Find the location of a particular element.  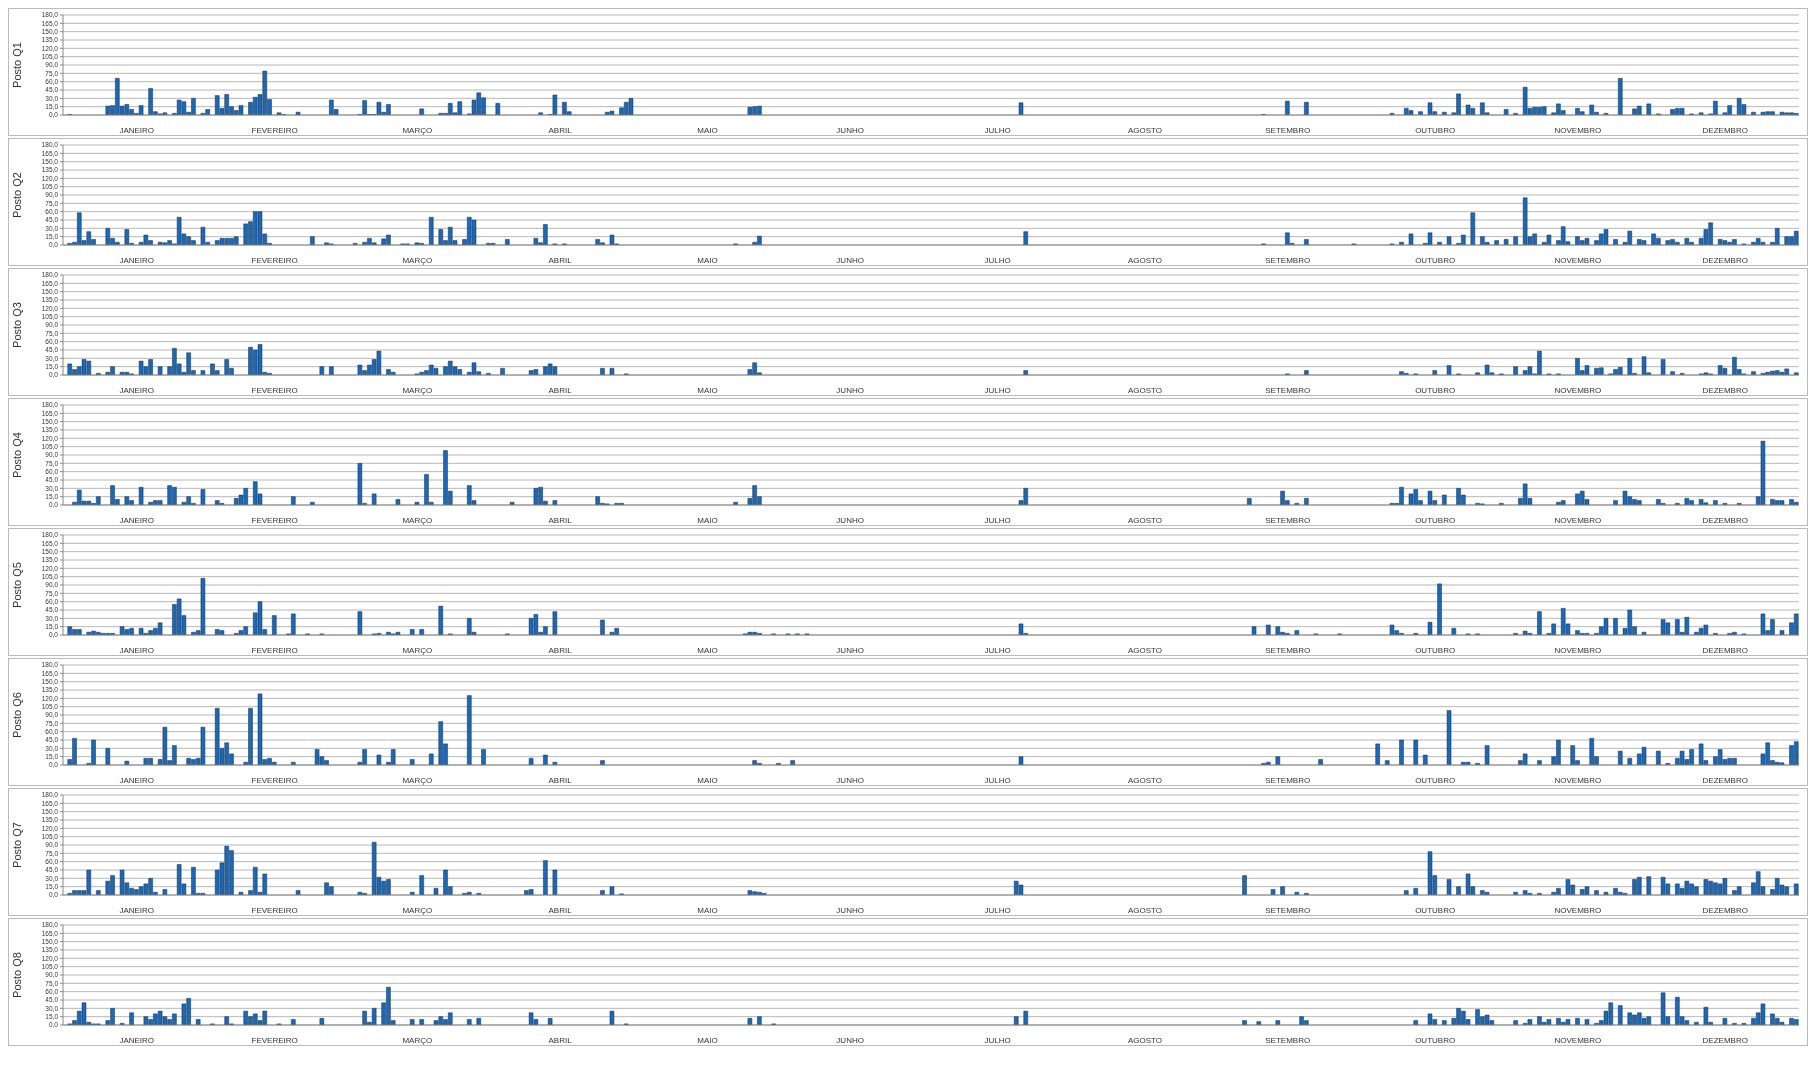

y-axis-title: Posto Q5 is located at coordinates (16, 585).